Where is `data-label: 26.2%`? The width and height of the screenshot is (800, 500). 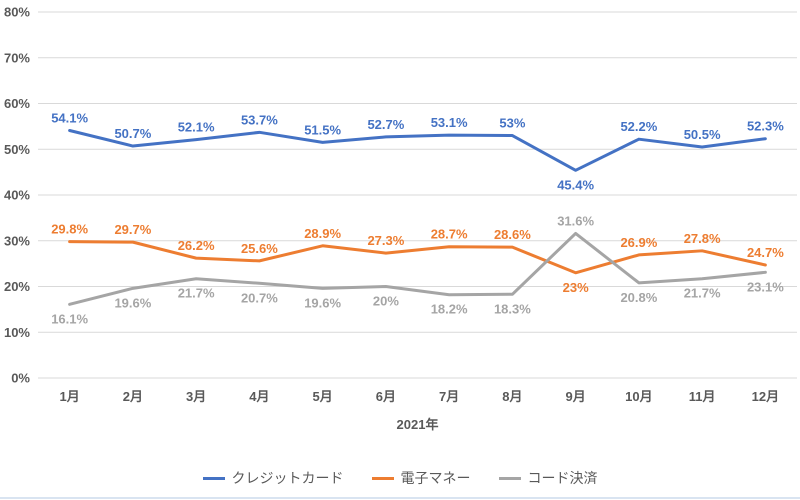
data-label: 26.2% is located at coordinates (196, 245).